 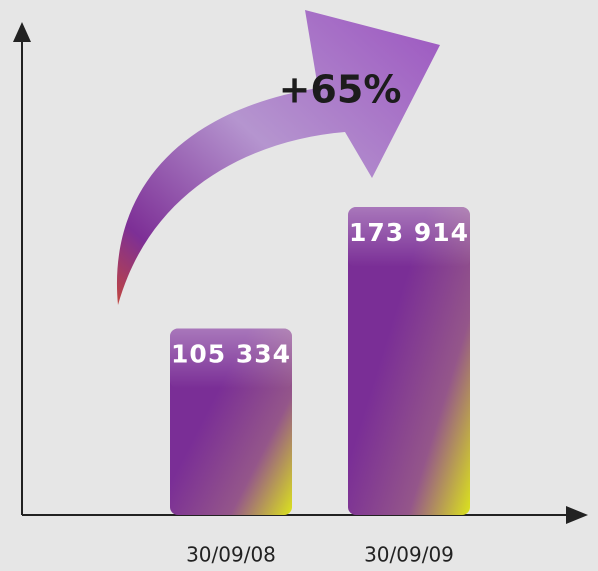 What do you see at coordinates (22, 32) in the screenshot?
I see `y-axis-arrow` at bounding box center [22, 32].